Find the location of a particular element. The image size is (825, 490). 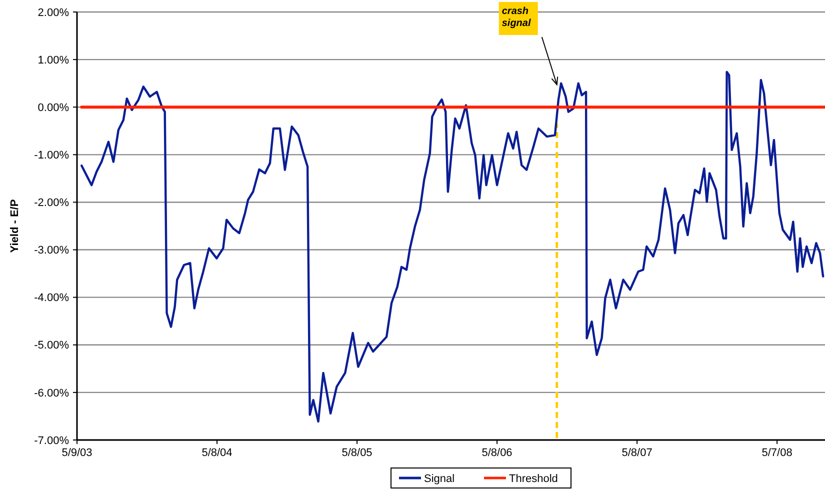

x-tick-label: 5/7/08 is located at coordinates (777, 453).